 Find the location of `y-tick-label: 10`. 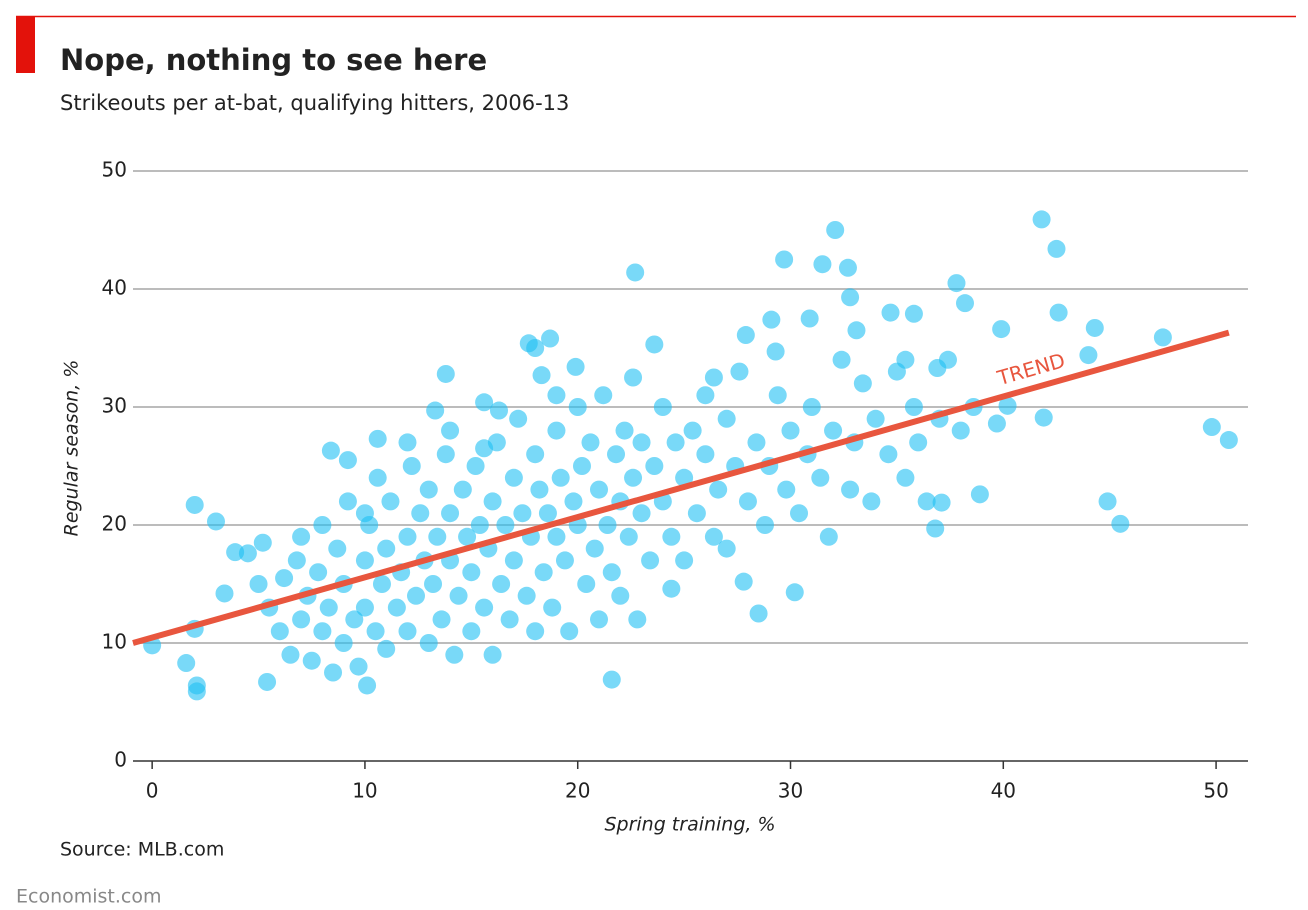

y-tick-label: 10 is located at coordinates (114, 642).